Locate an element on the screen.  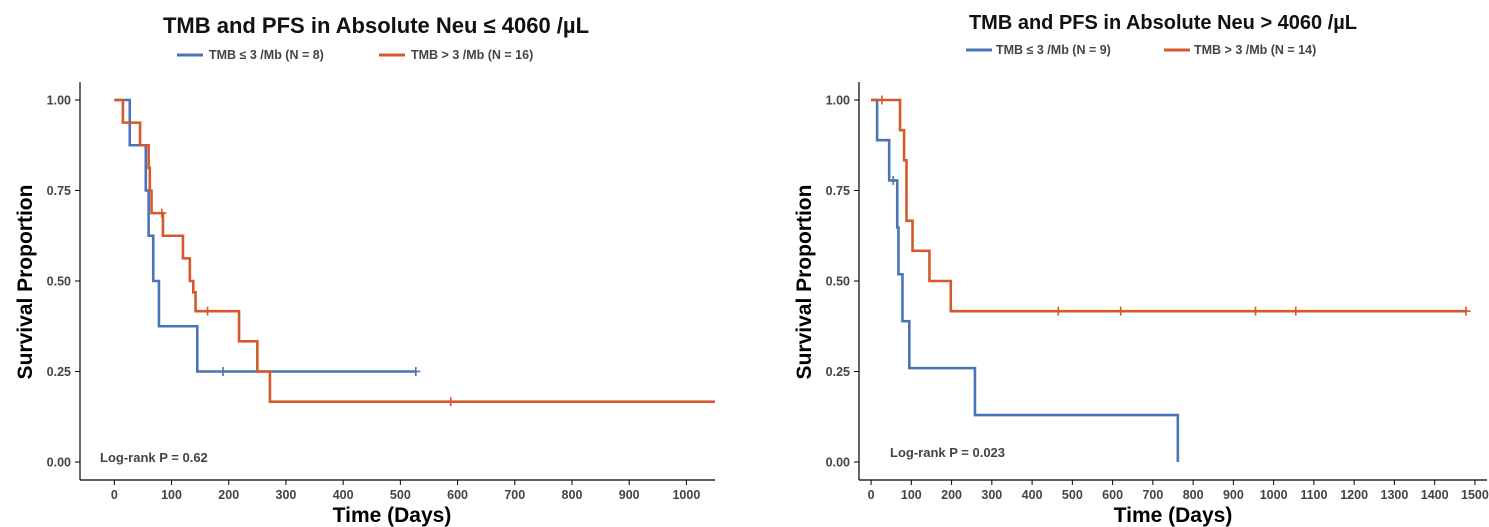
x-tick-label-right-1400: 1400 is located at coordinates (1435, 495).